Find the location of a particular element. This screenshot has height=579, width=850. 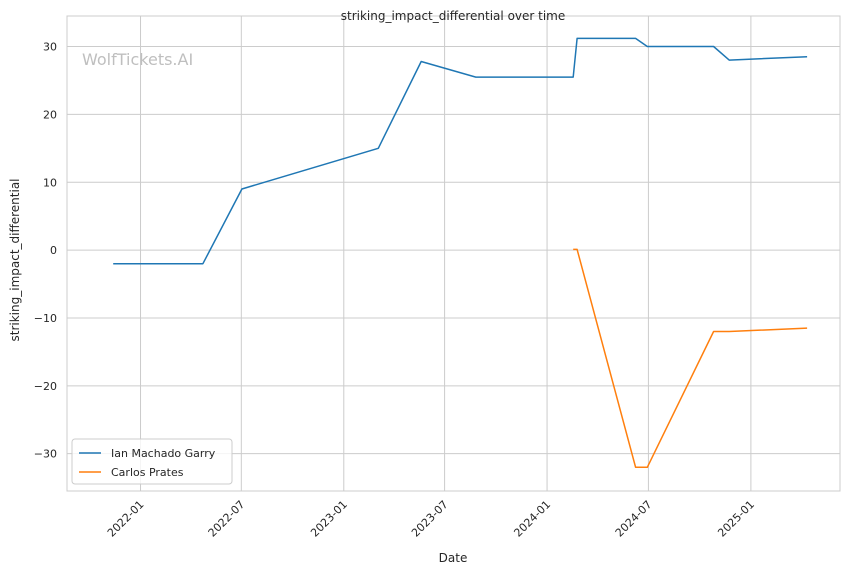

legend: Ian Machado Garry Carlos Prates is located at coordinates (152, 461).